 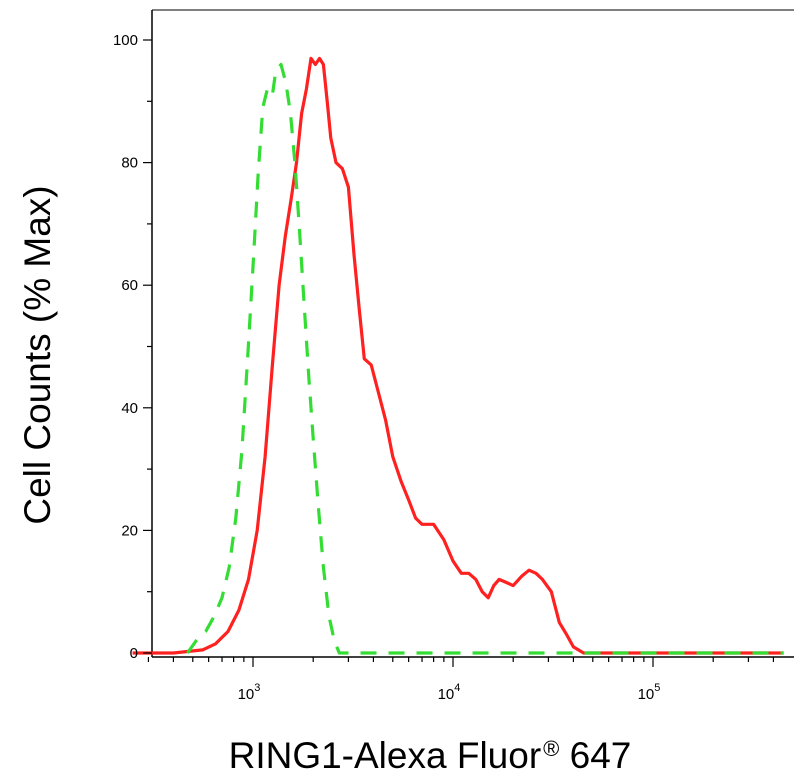 What do you see at coordinates (461, 680) in the screenshot?
I see `x-ticks: 10³ 10⁴ 10⁵` at bounding box center [461, 680].